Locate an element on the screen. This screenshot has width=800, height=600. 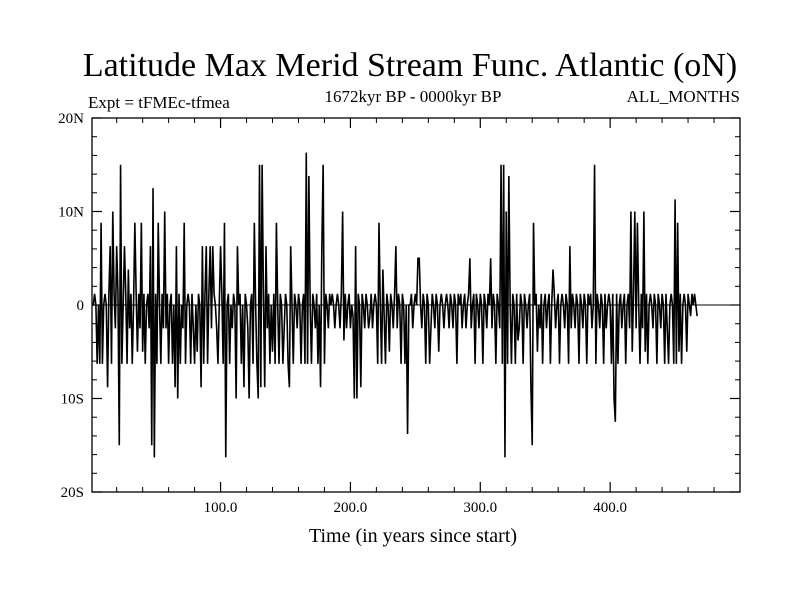
y-tick-label: 20S is located at coordinates (72, 493).